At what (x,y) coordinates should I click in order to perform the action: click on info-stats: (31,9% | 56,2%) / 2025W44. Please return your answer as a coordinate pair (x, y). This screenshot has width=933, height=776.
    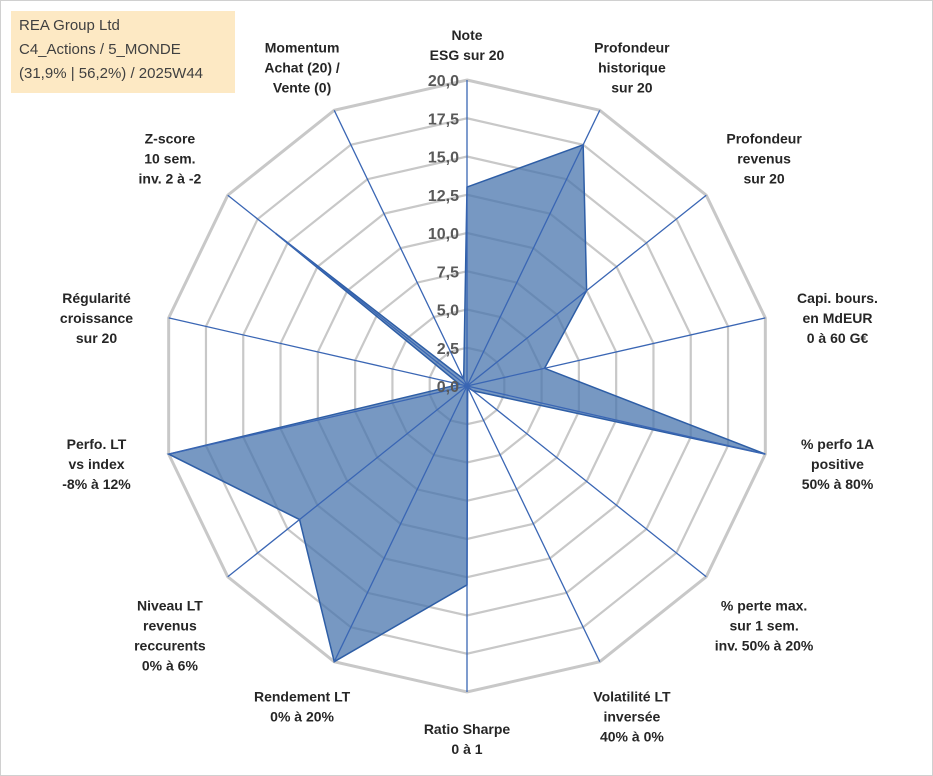
    Looking at the image, I should click on (111, 73).